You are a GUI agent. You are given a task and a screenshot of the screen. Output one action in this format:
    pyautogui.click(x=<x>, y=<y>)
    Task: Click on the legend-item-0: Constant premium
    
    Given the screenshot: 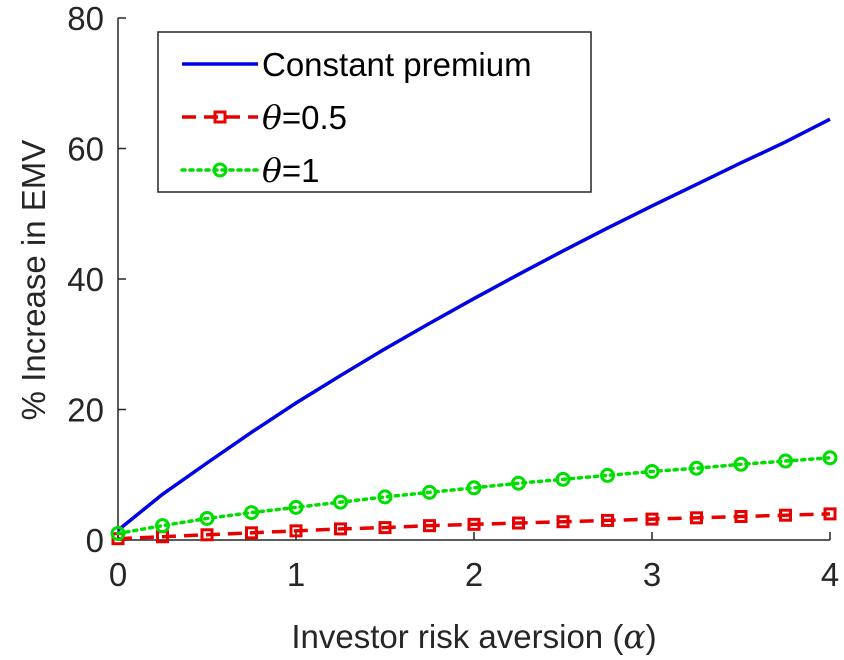 What is the action you would take?
    pyautogui.click(x=357, y=64)
    